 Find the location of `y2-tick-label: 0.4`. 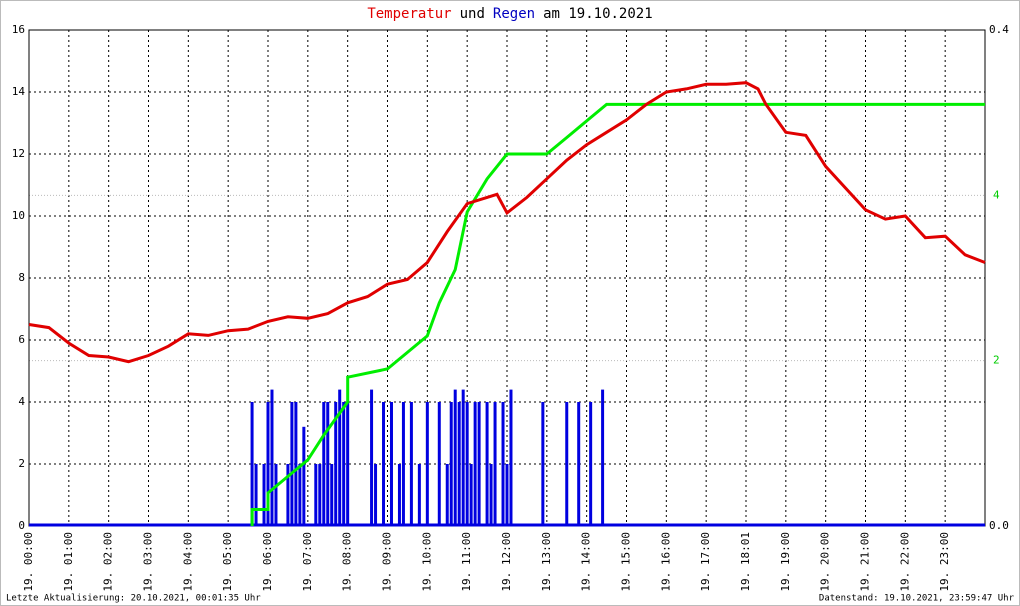

y2-tick-label: 0.4 is located at coordinates (999, 29).